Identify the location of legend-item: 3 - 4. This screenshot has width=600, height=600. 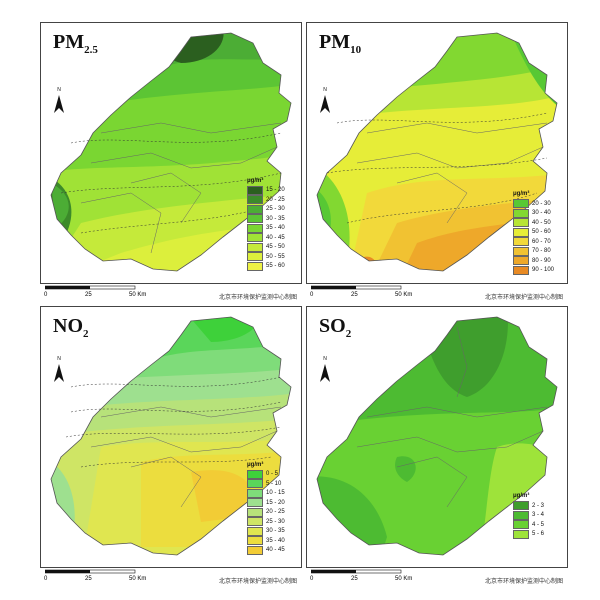
(535, 515).